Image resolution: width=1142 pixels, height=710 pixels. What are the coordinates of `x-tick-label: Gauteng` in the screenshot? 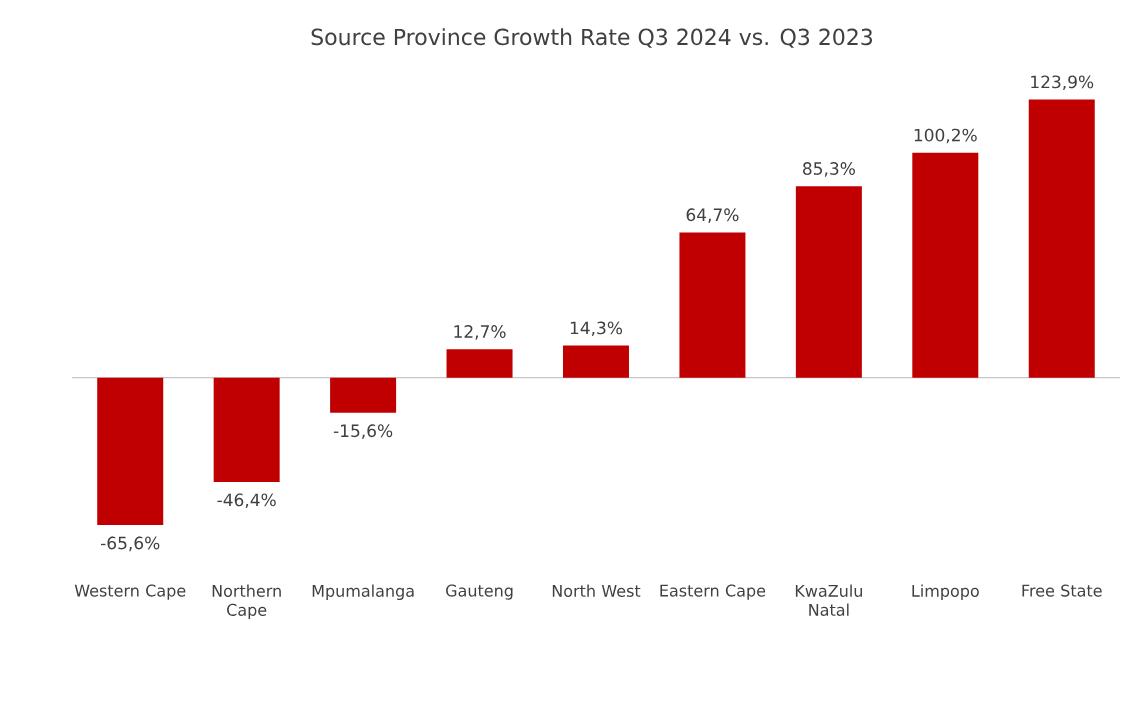 It's located at (479, 592).